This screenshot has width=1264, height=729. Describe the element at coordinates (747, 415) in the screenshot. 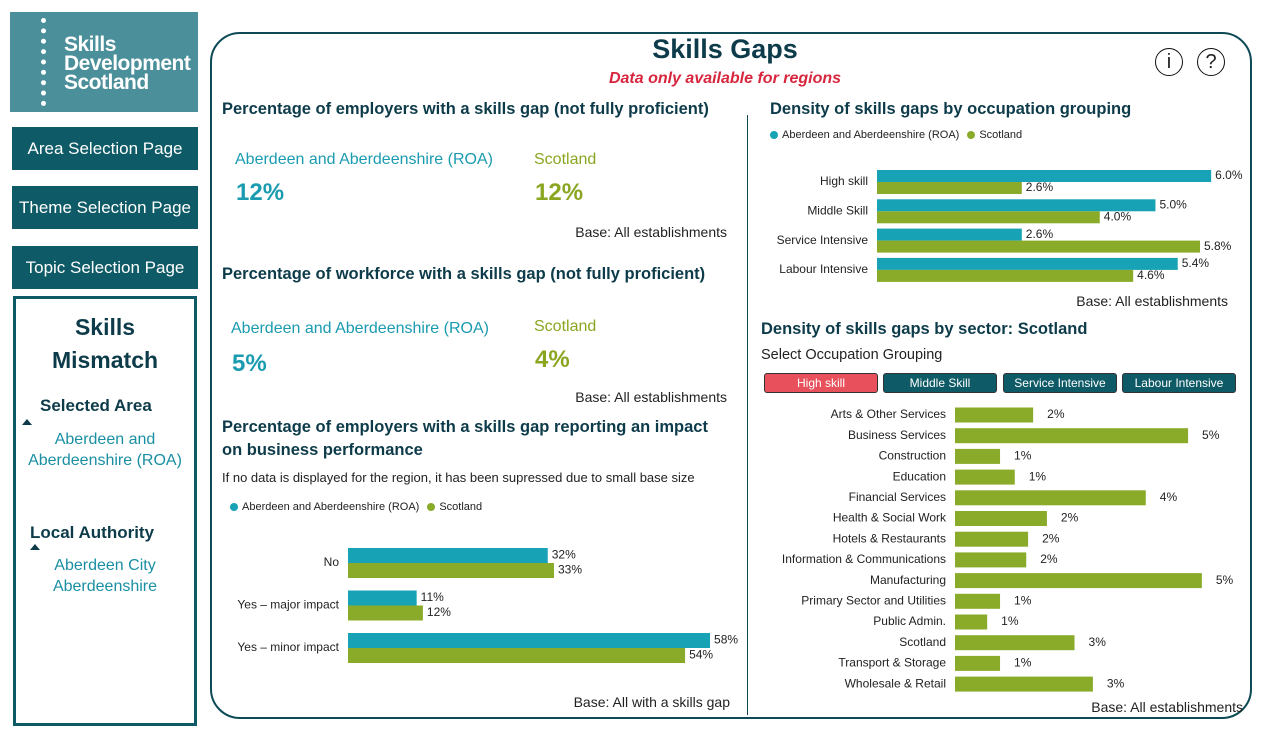

I see `divider` at that location.